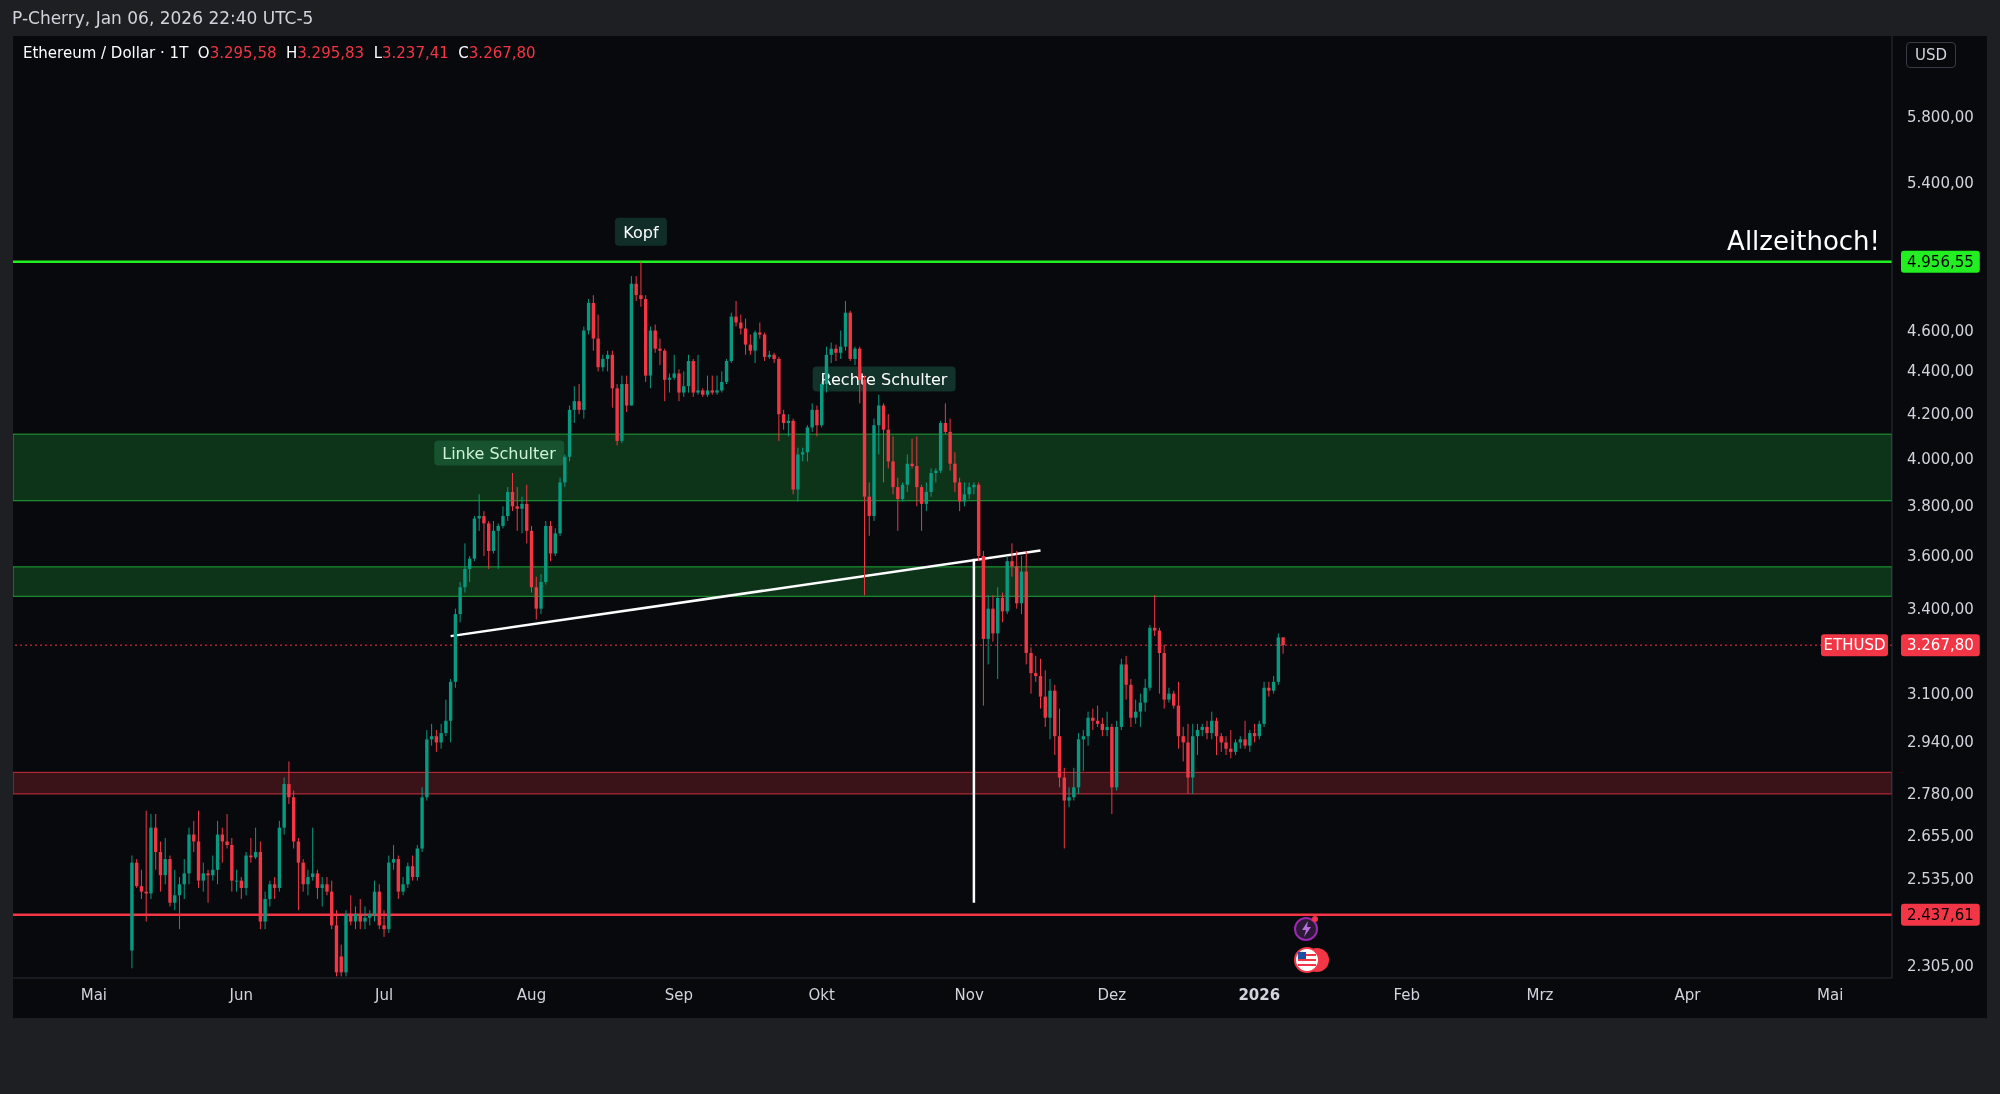 The width and height of the screenshot is (2000, 1094). I want to click on y-tick-label: 3.800,00, so click(1940, 506).